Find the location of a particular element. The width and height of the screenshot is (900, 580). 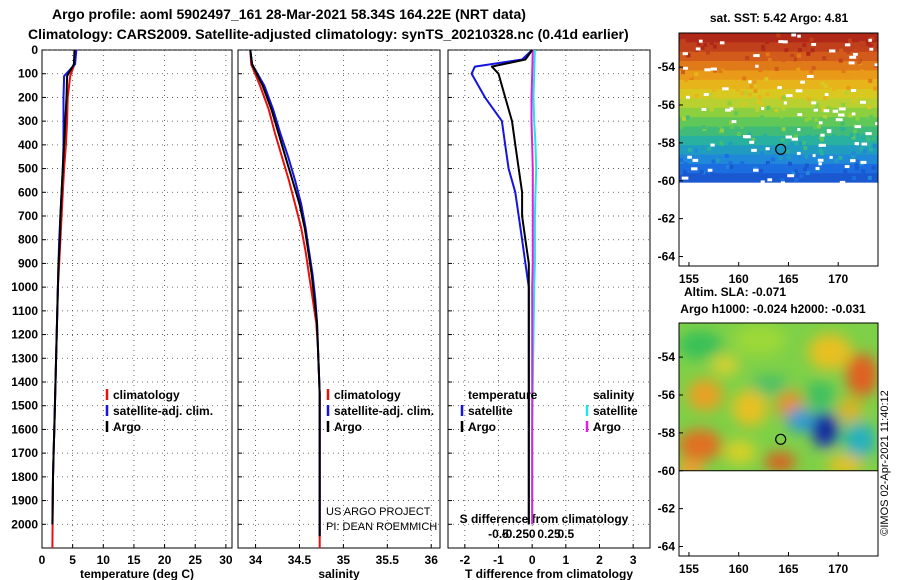

map2-subtitle: Argo h1000: -0.024 h2000: -0.031 is located at coordinates (773, 309).